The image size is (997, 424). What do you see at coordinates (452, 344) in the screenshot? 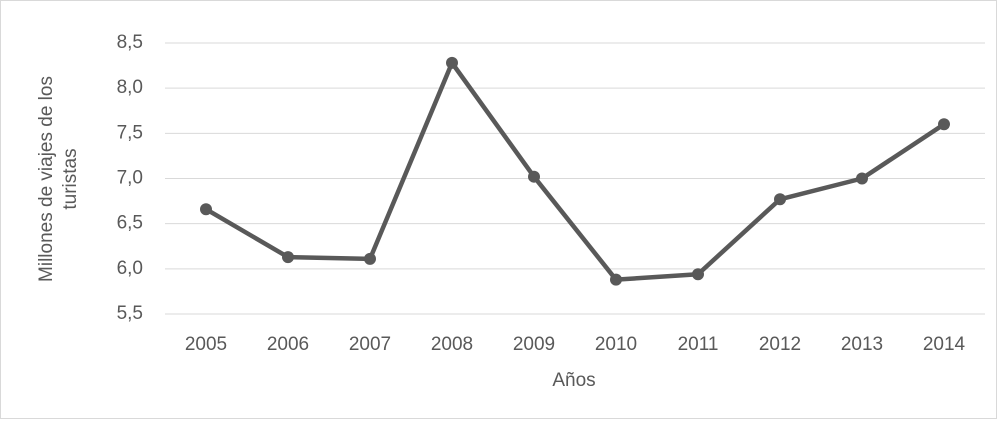
I see `x-tick-label: 2008` at bounding box center [452, 344].